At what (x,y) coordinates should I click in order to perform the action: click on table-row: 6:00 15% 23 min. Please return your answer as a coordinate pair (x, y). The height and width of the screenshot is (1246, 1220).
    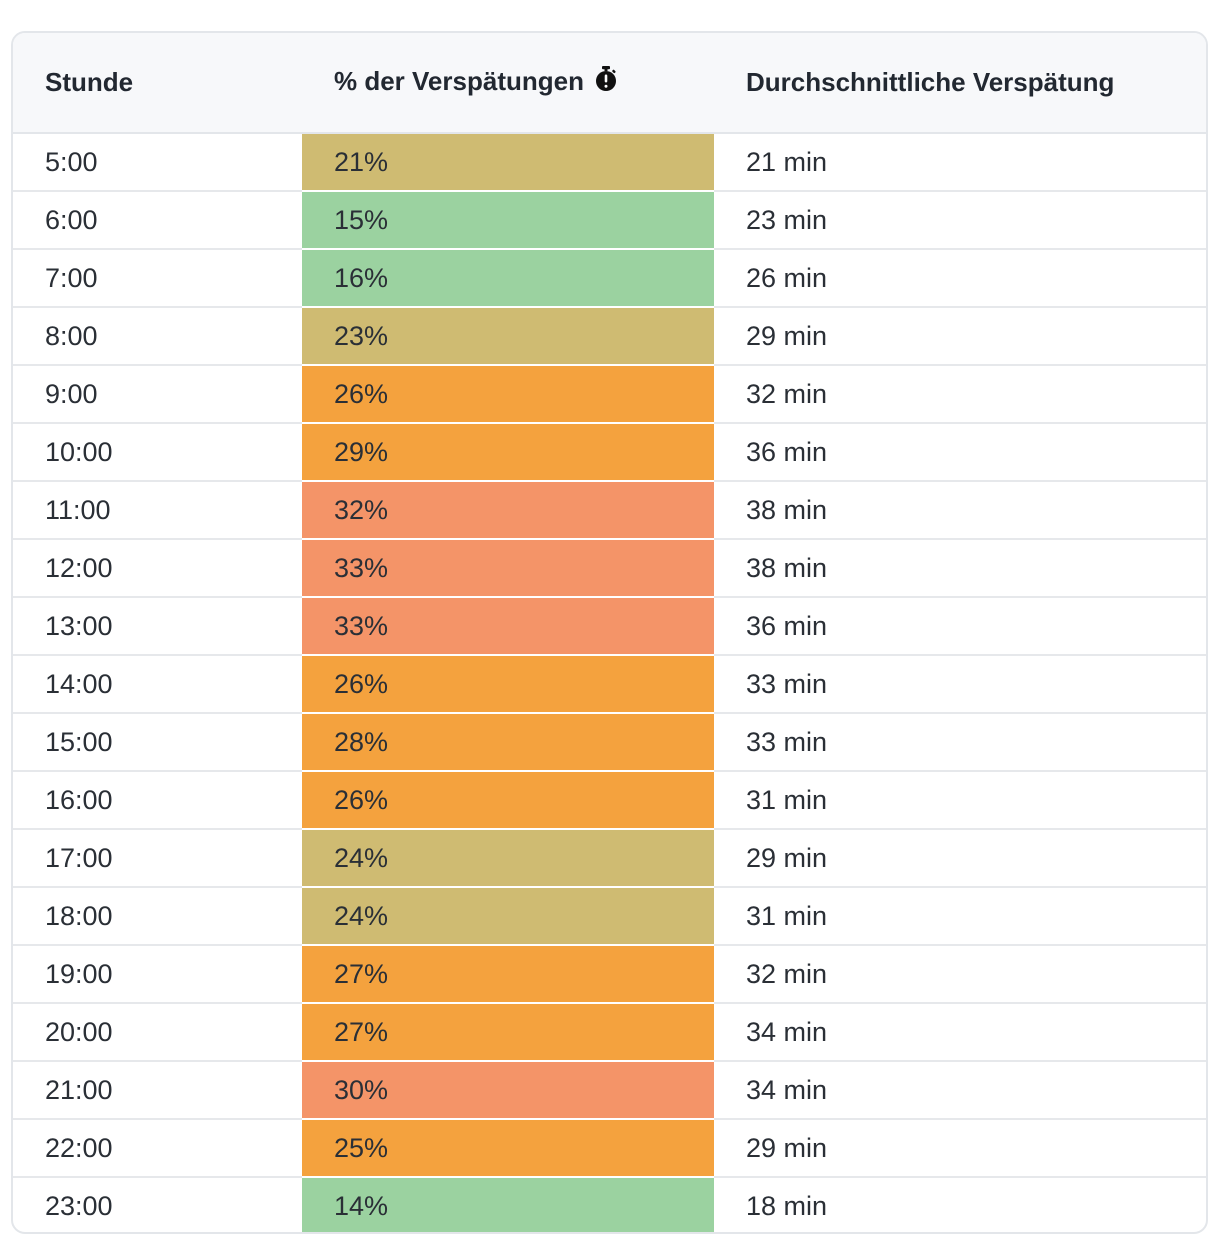
    Looking at the image, I should click on (609, 220).